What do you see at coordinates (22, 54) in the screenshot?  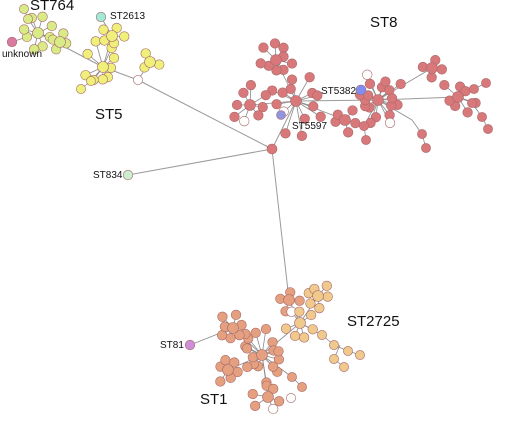 I see `node-label-unknown: unknown` at bounding box center [22, 54].